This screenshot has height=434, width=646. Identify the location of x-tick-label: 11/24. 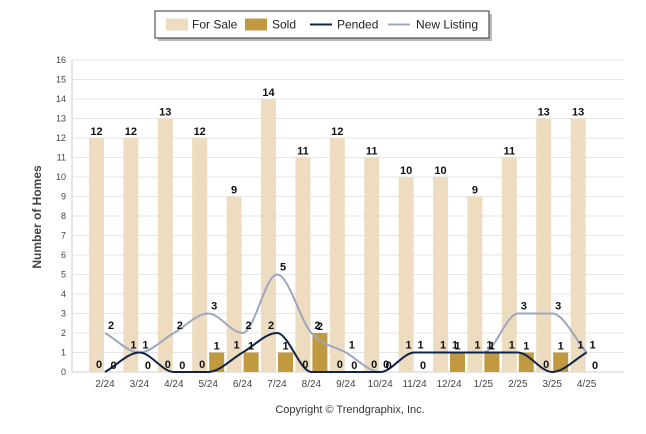
(414, 384).